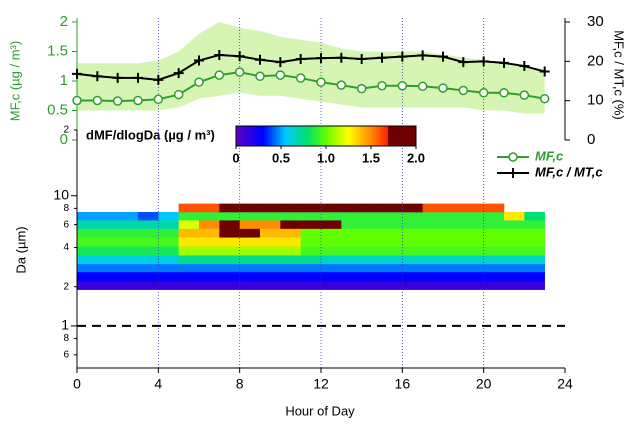  I want to click on y-axis-label: MF,c (µg / m³), so click(14, 81).